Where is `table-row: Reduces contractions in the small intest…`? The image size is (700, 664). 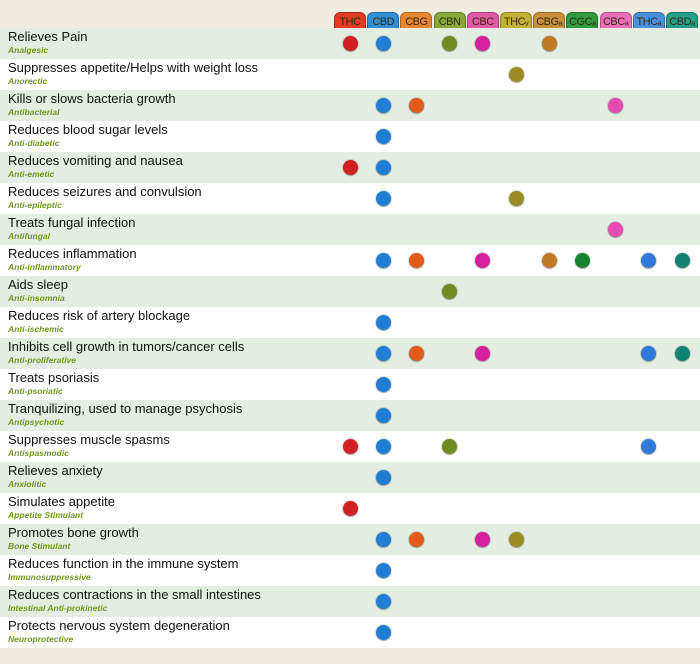
table-row: Reduces contractions in the small intest… is located at coordinates (350, 601).